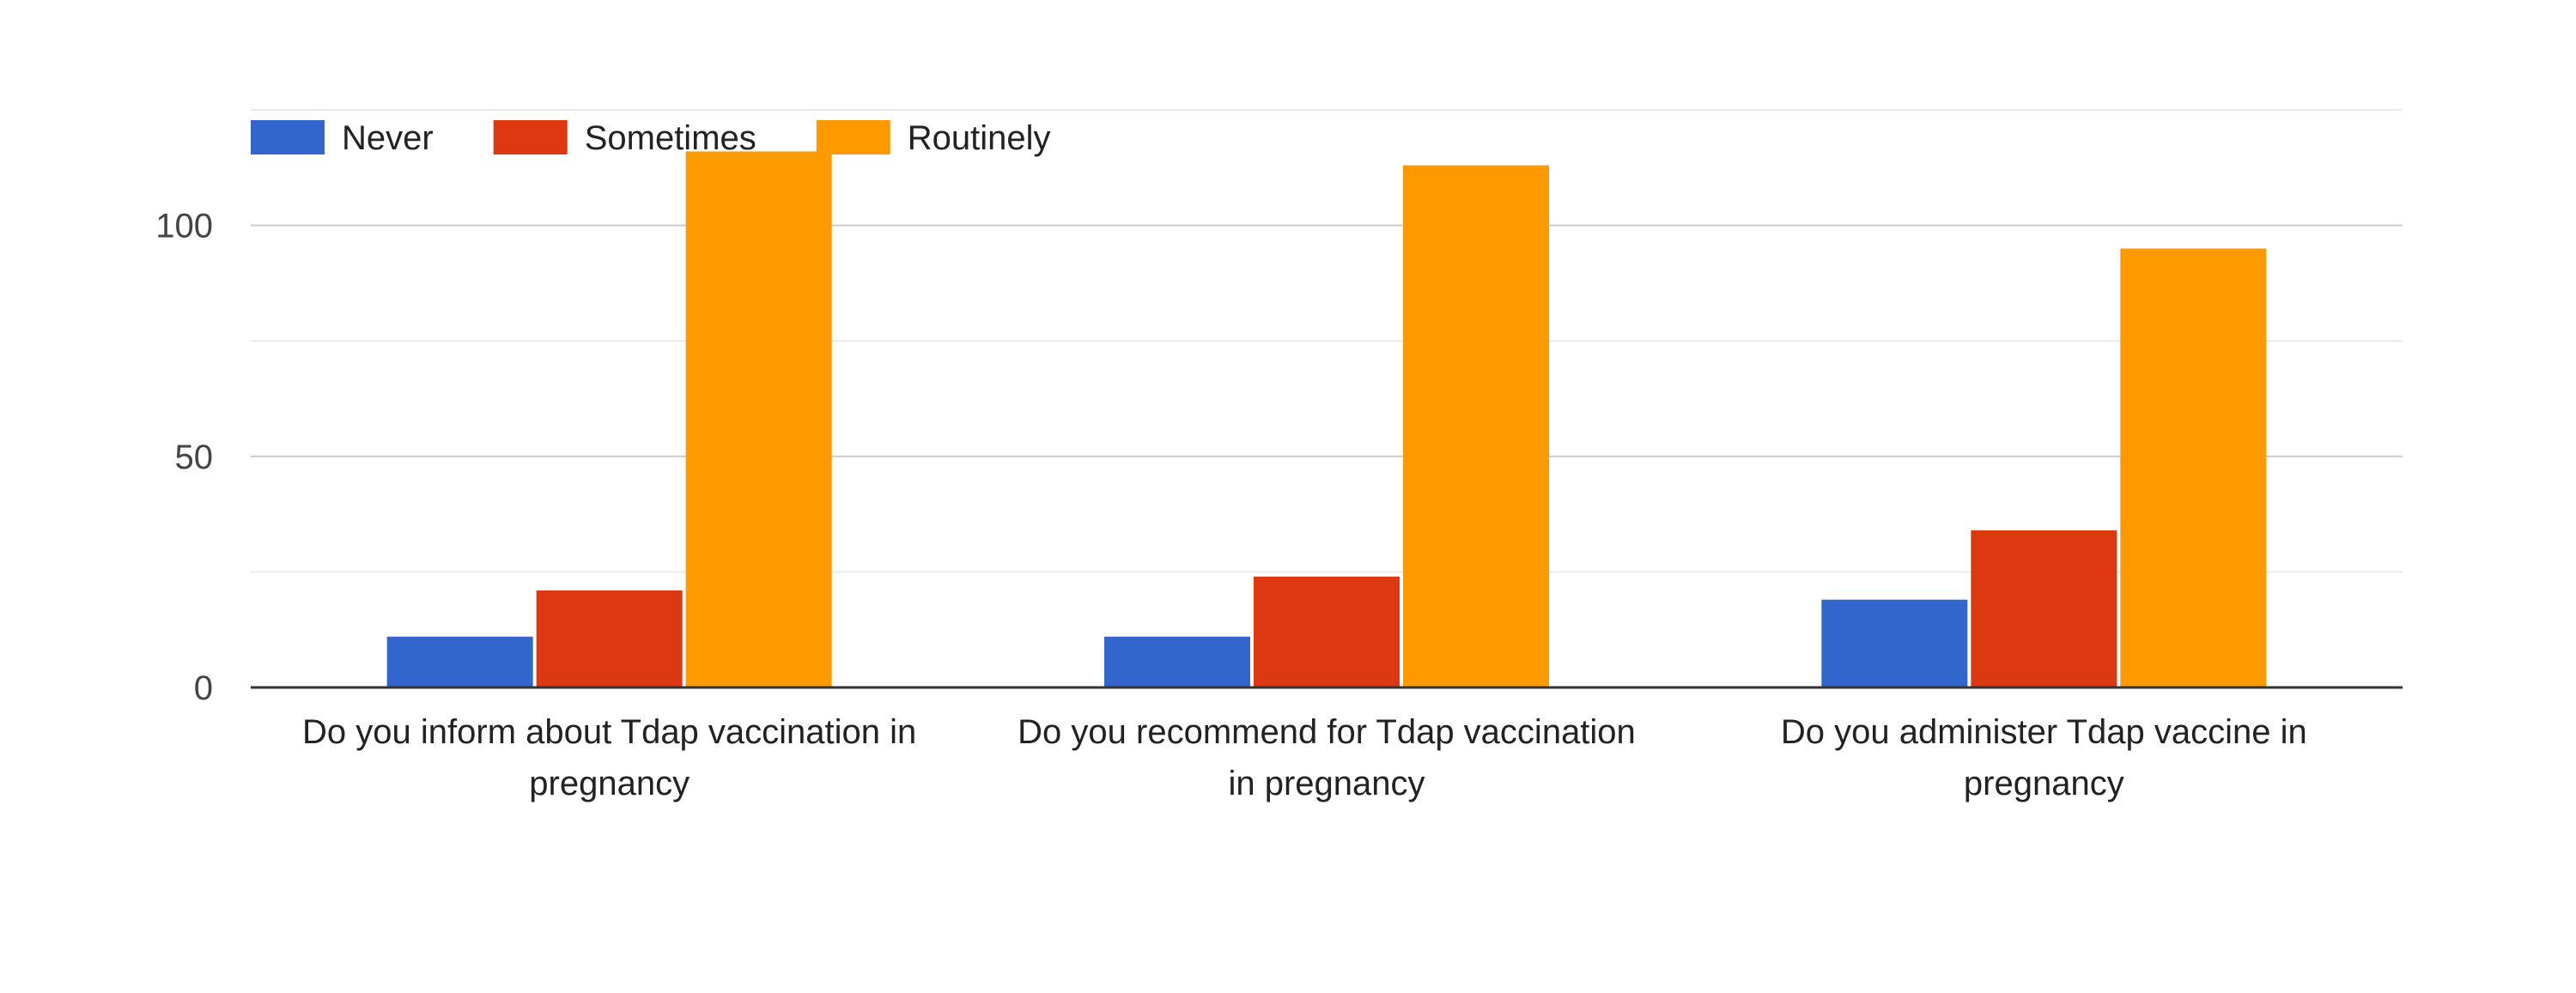  What do you see at coordinates (194, 458) in the screenshot?
I see `y-tick-label: 50` at bounding box center [194, 458].